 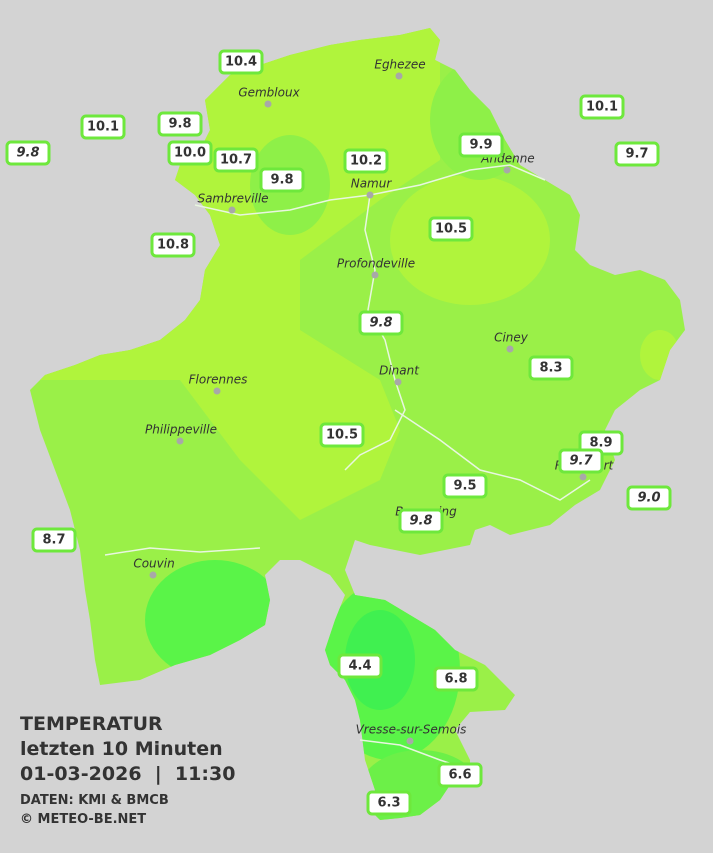 I want to click on city-label: Sambreville, so click(x=232, y=199).